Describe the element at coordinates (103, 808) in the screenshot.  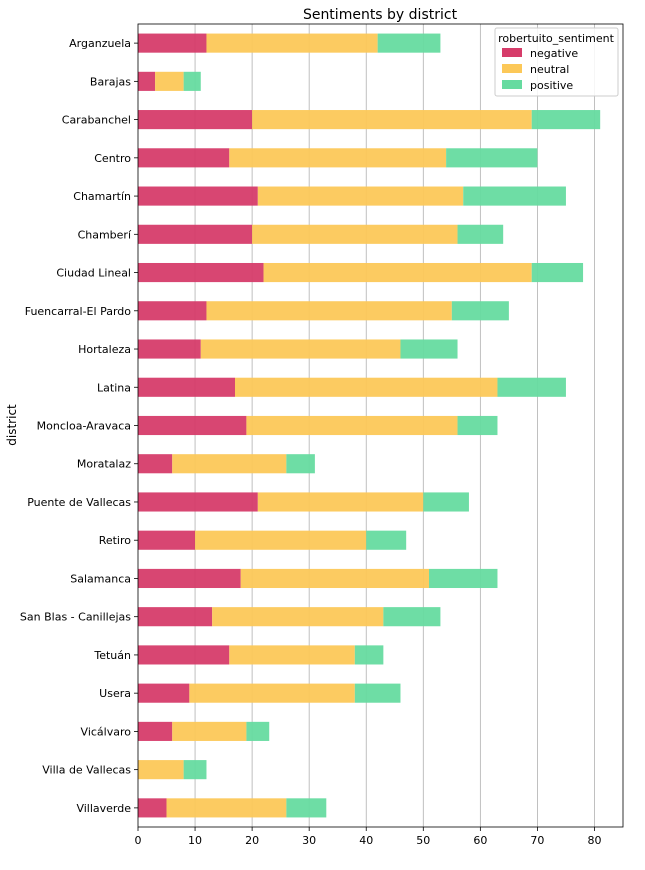
I see `y-tick-label: Villaverde` at that location.